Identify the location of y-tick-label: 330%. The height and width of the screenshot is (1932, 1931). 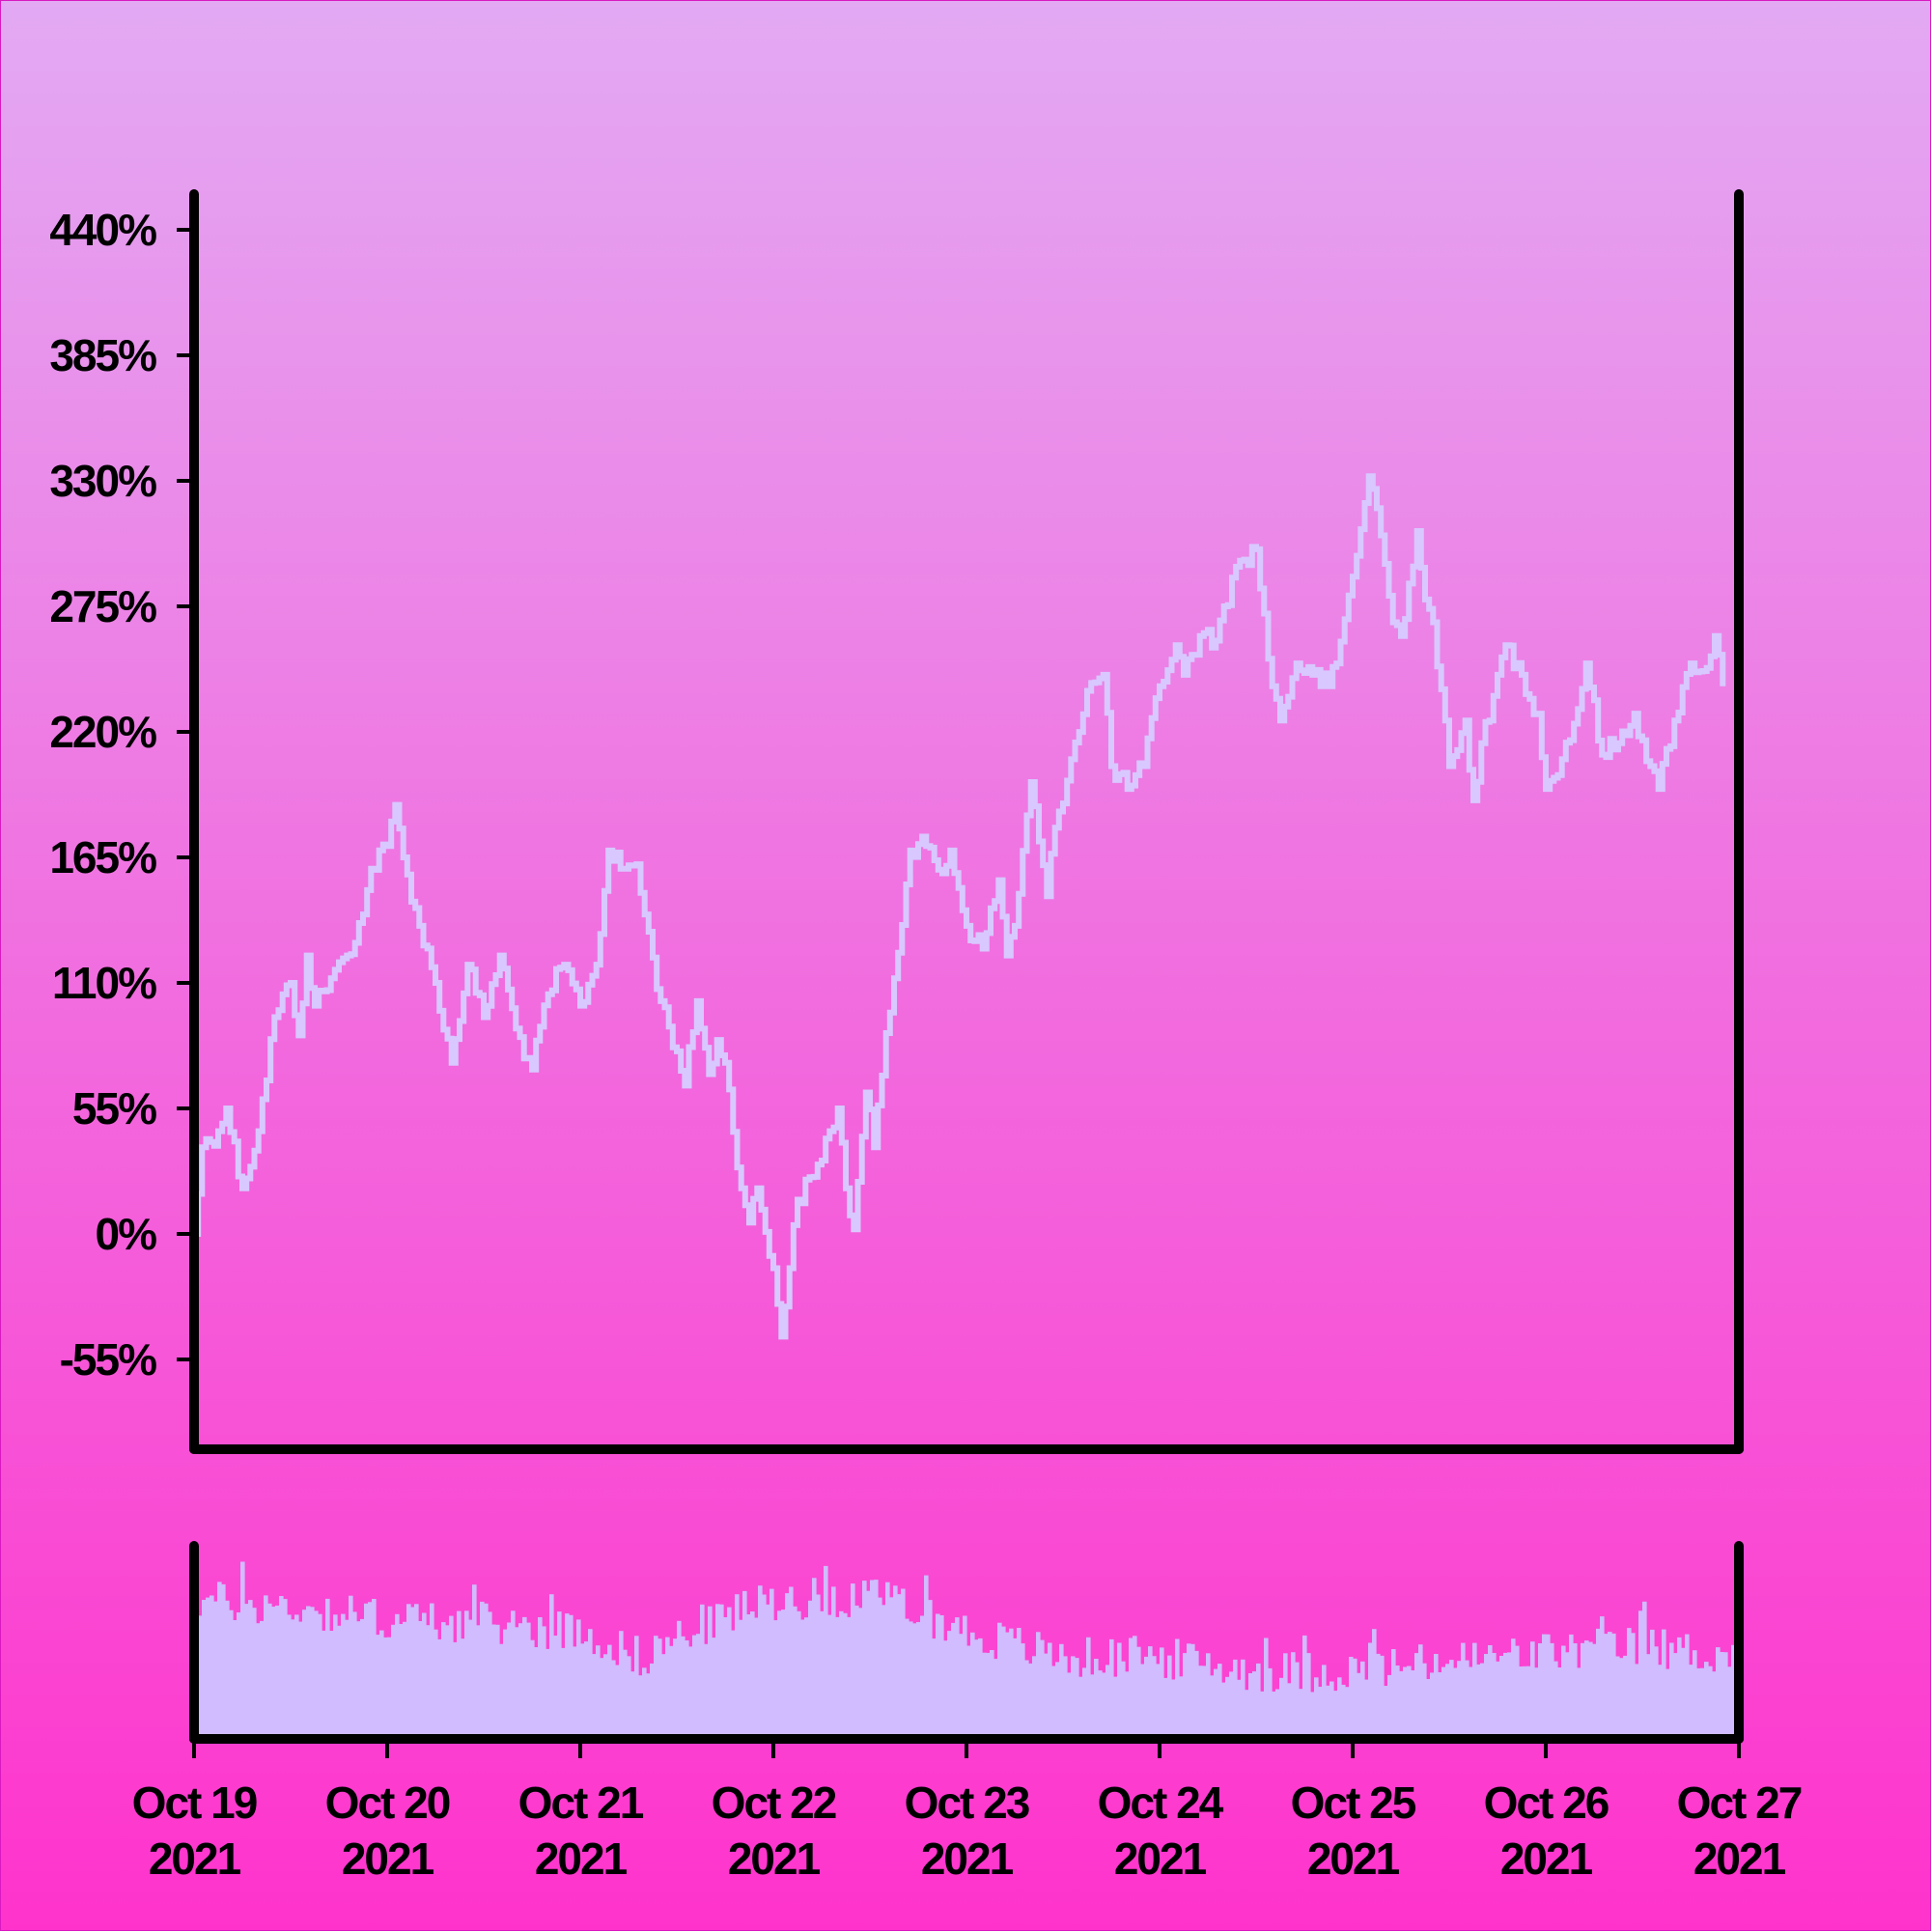
(102, 481).